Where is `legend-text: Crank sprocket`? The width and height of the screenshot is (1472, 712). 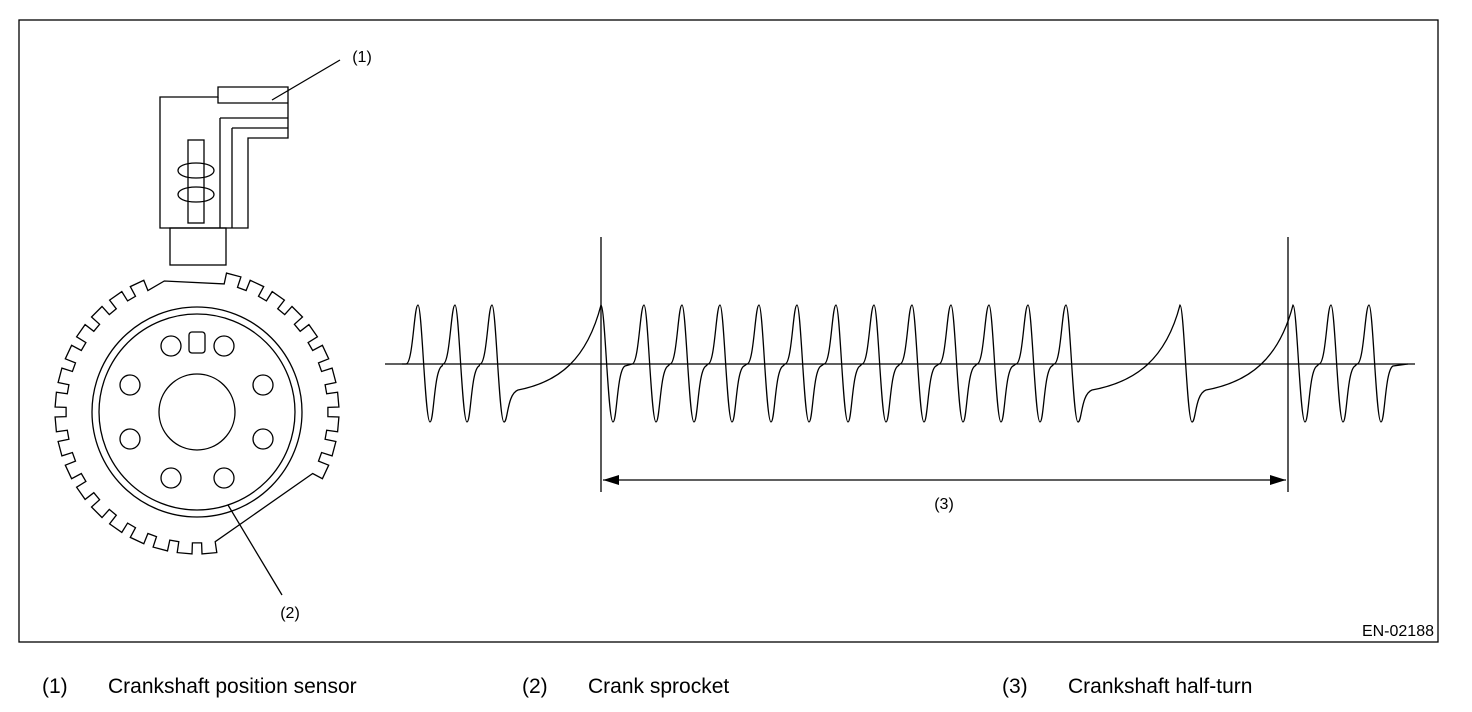
legend-text: Crank sprocket is located at coordinates (658, 686).